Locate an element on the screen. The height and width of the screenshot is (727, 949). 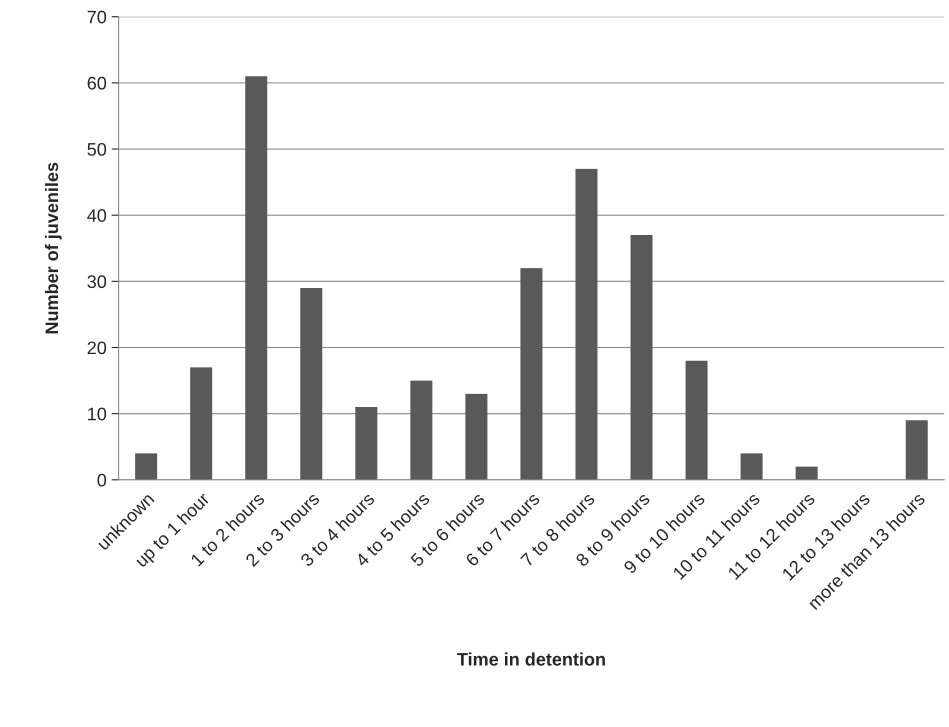
y-tick-label: 50 is located at coordinates (96, 149).